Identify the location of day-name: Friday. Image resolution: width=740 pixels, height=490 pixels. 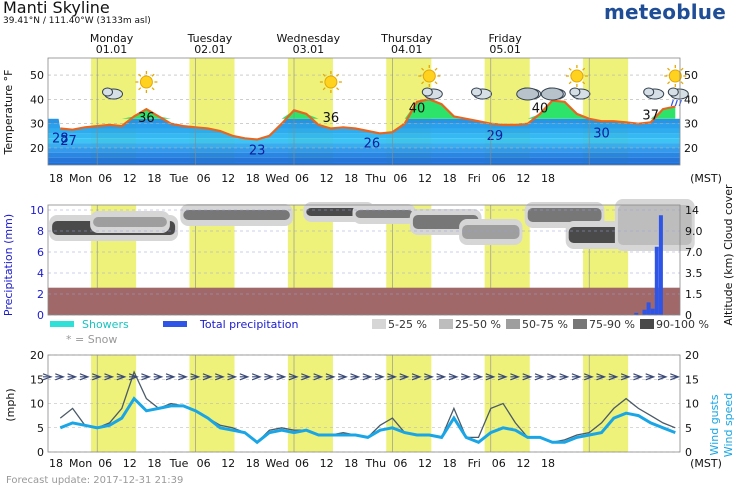
(505, 38).